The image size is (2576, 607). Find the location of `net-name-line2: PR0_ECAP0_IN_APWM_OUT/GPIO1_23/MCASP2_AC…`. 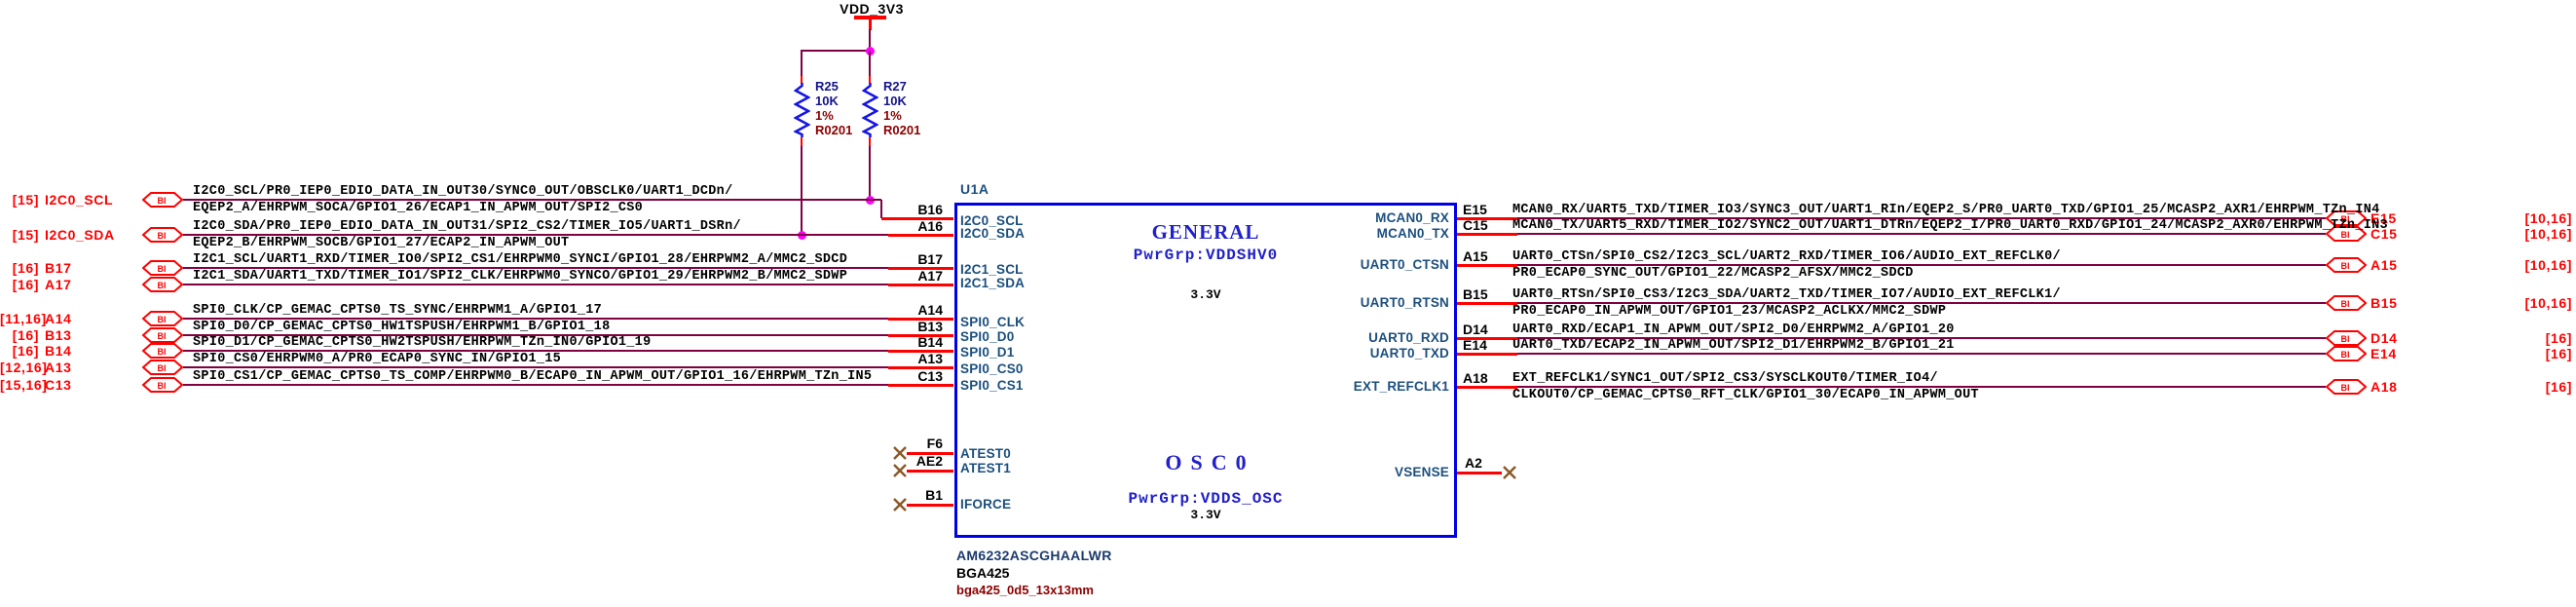

net-name-line2: PR0_ECAP0_IN_APWM_OUT/GPIO1_23/MCASP2_AC… is located at coordinates (1729, 311).